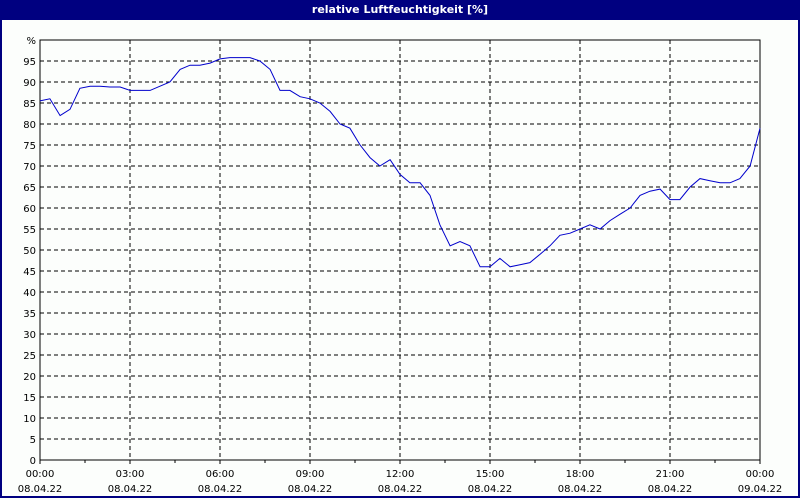  I want to click on y-axis-ticks: 0 5 10 15 20 25 30 35 40 45 50 55 60 65 70 75 80 85 90 95%, so click(29, 251).